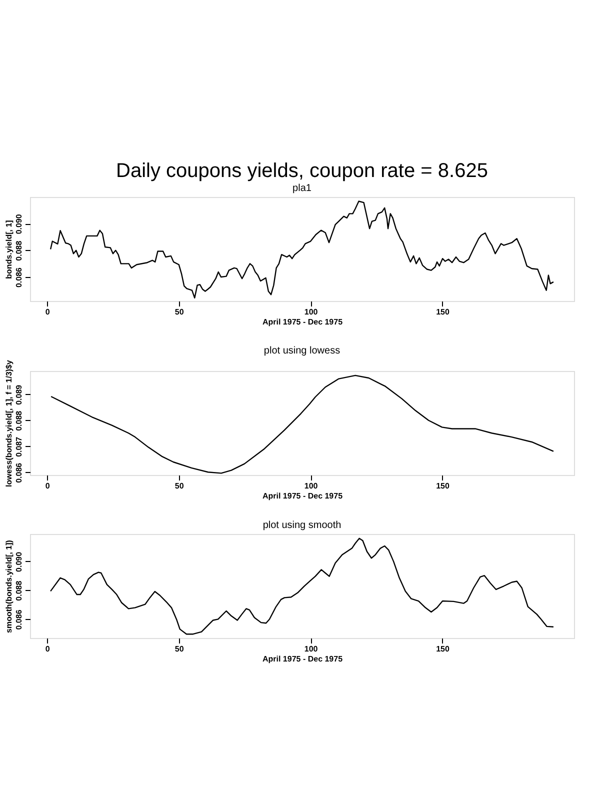 The width and height of the screenshot is (612, 792). I want to click on y-axis-title: lowess(bonds.yield[, 1], f = 1/3)$y, so click(9, 423).